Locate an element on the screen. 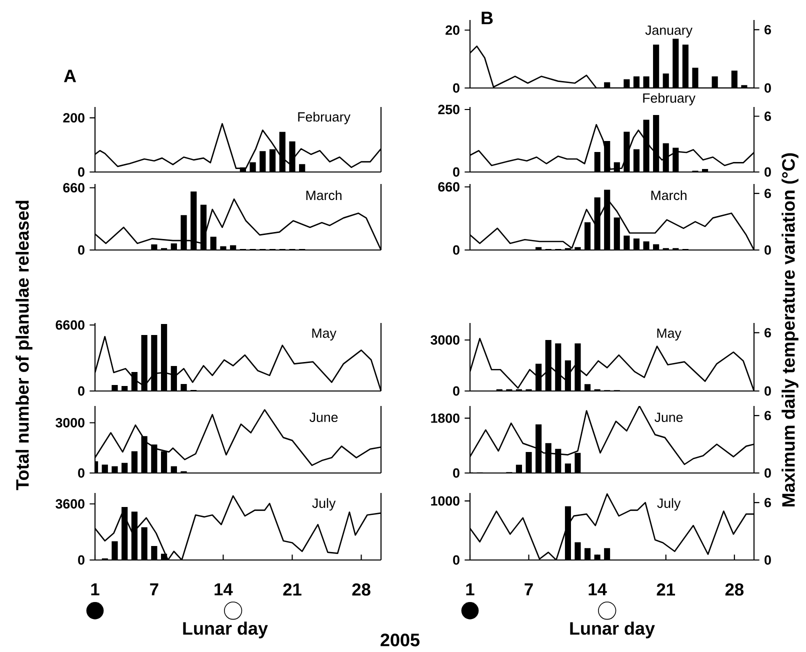 The width and height of the screenshot is (806, 652). chart-title: January is located at coordinates (668, 32).